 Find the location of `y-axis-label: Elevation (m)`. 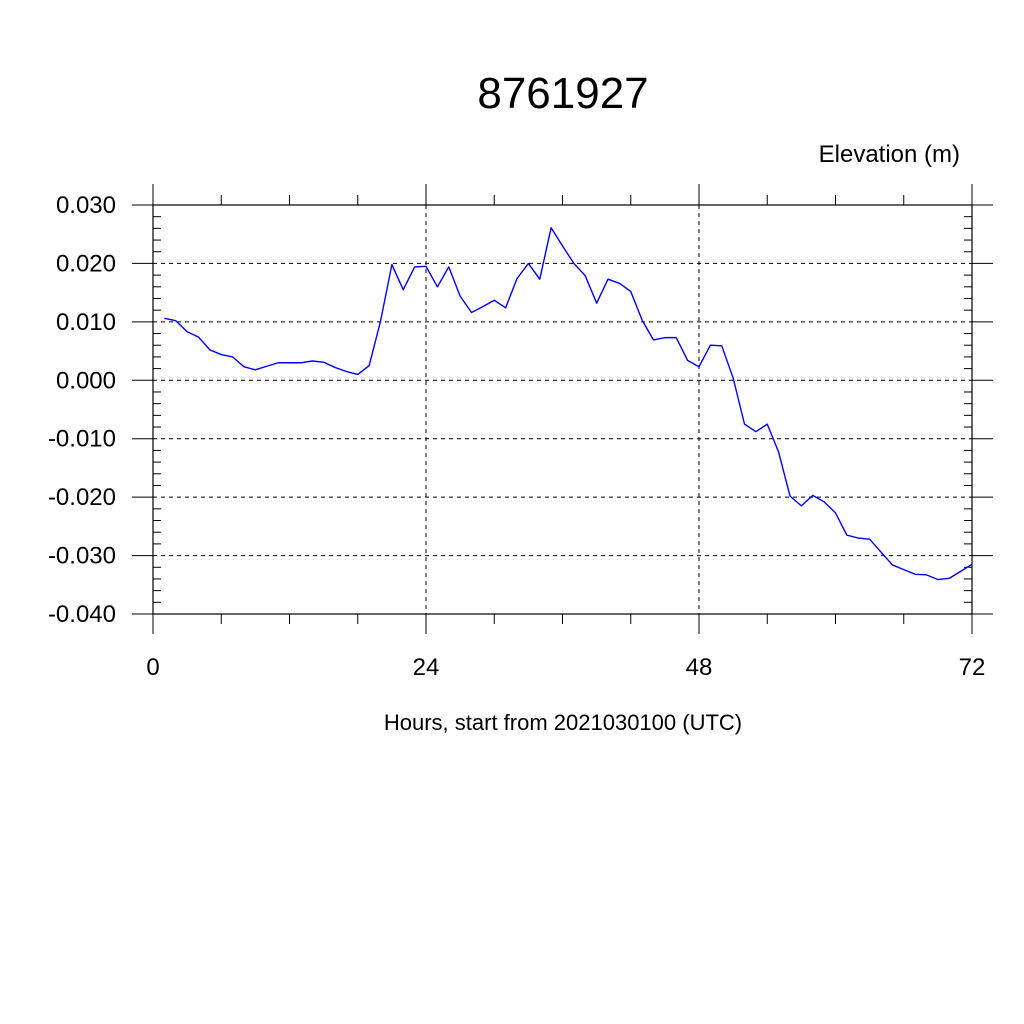

y-axis-label: Elevation (m) is located at coordinates (889, 154).